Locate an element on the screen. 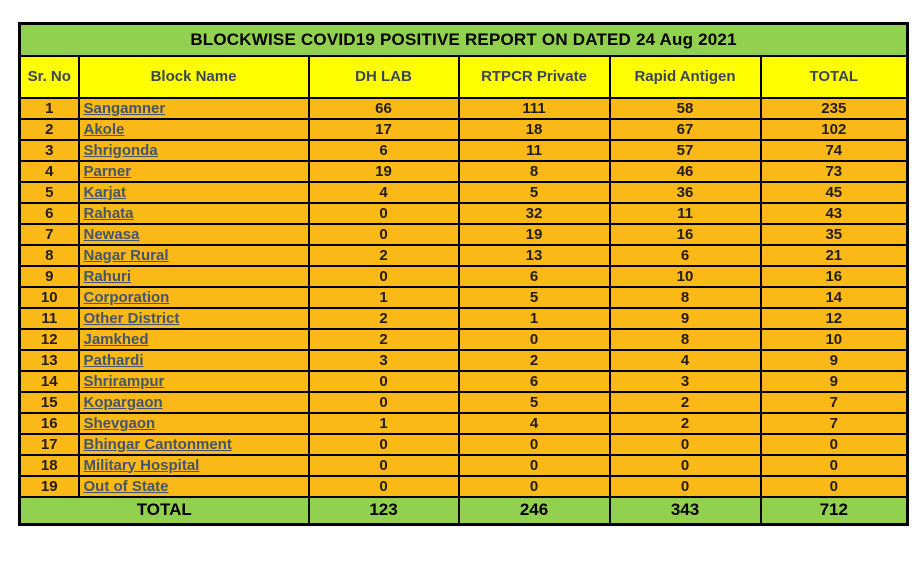 Image resolution: width=924 pixels, height=574 pixels. table-row: 14 Shrirampur 0 6 3 9 is located at coordinates (463, 381).